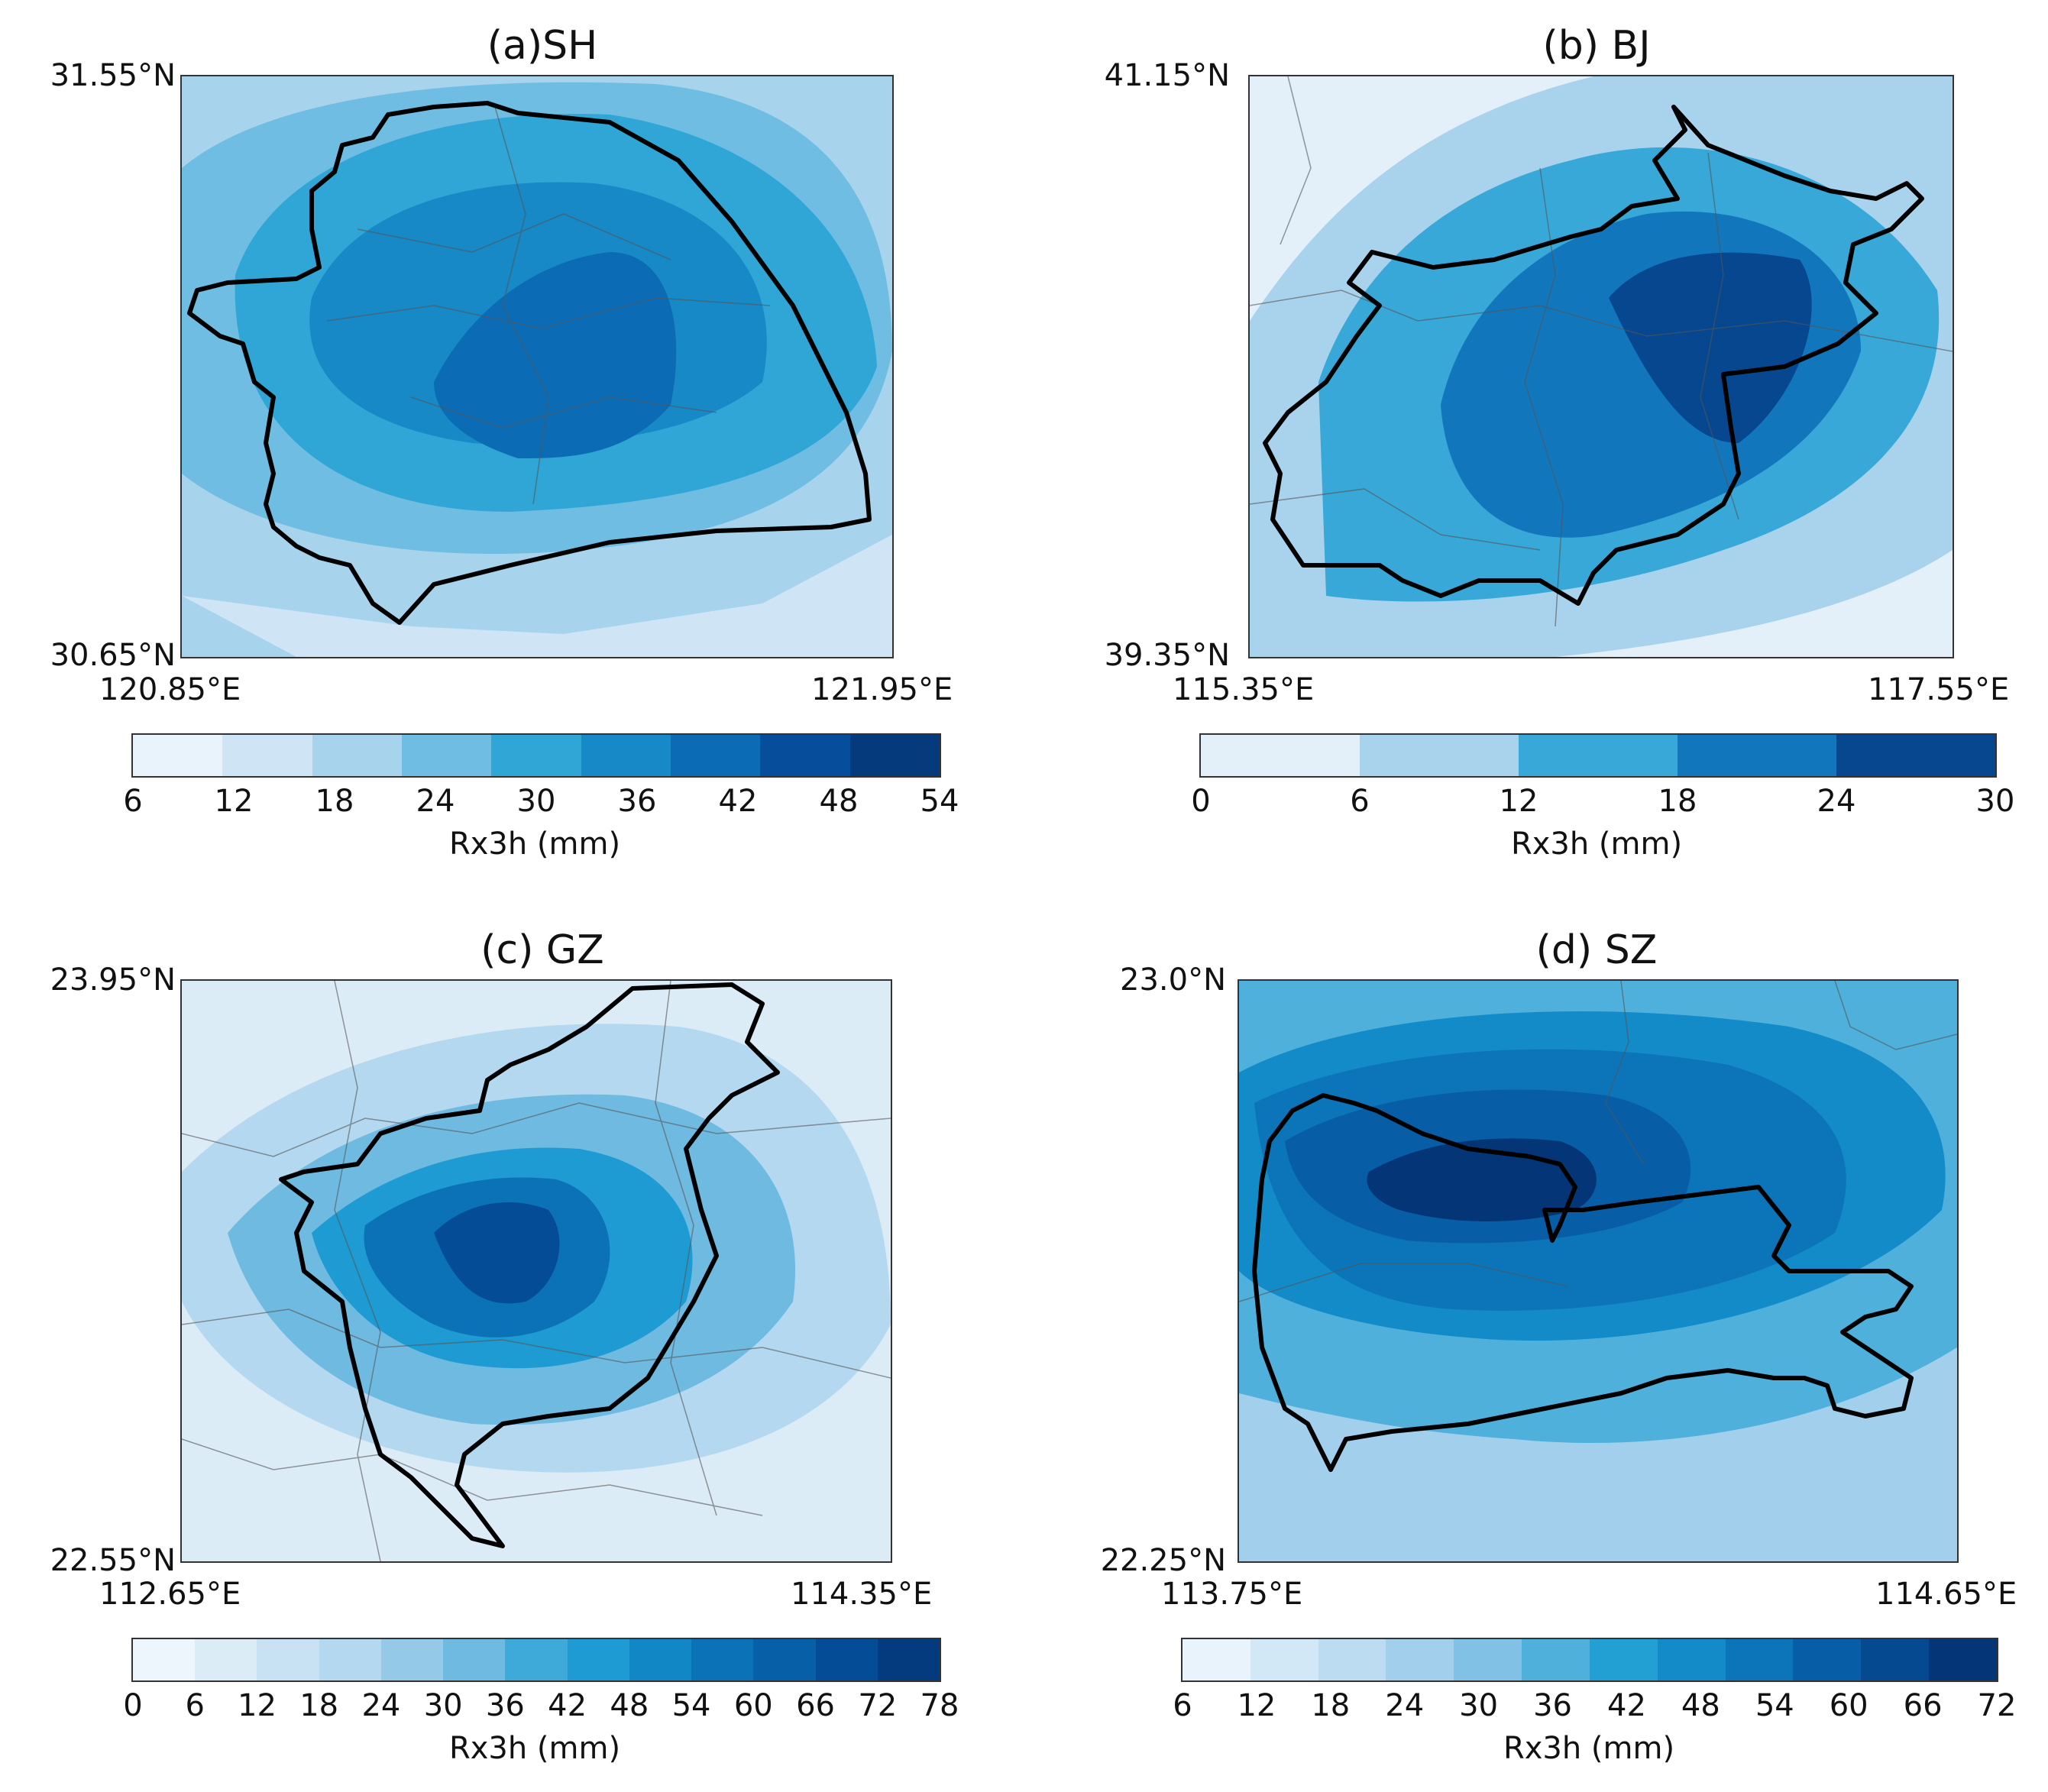  What do you see at coordinates (113, 655) in the screenshot?
I see `lat-bottom-label: 30.65°N` at bounding box center [113, 655].